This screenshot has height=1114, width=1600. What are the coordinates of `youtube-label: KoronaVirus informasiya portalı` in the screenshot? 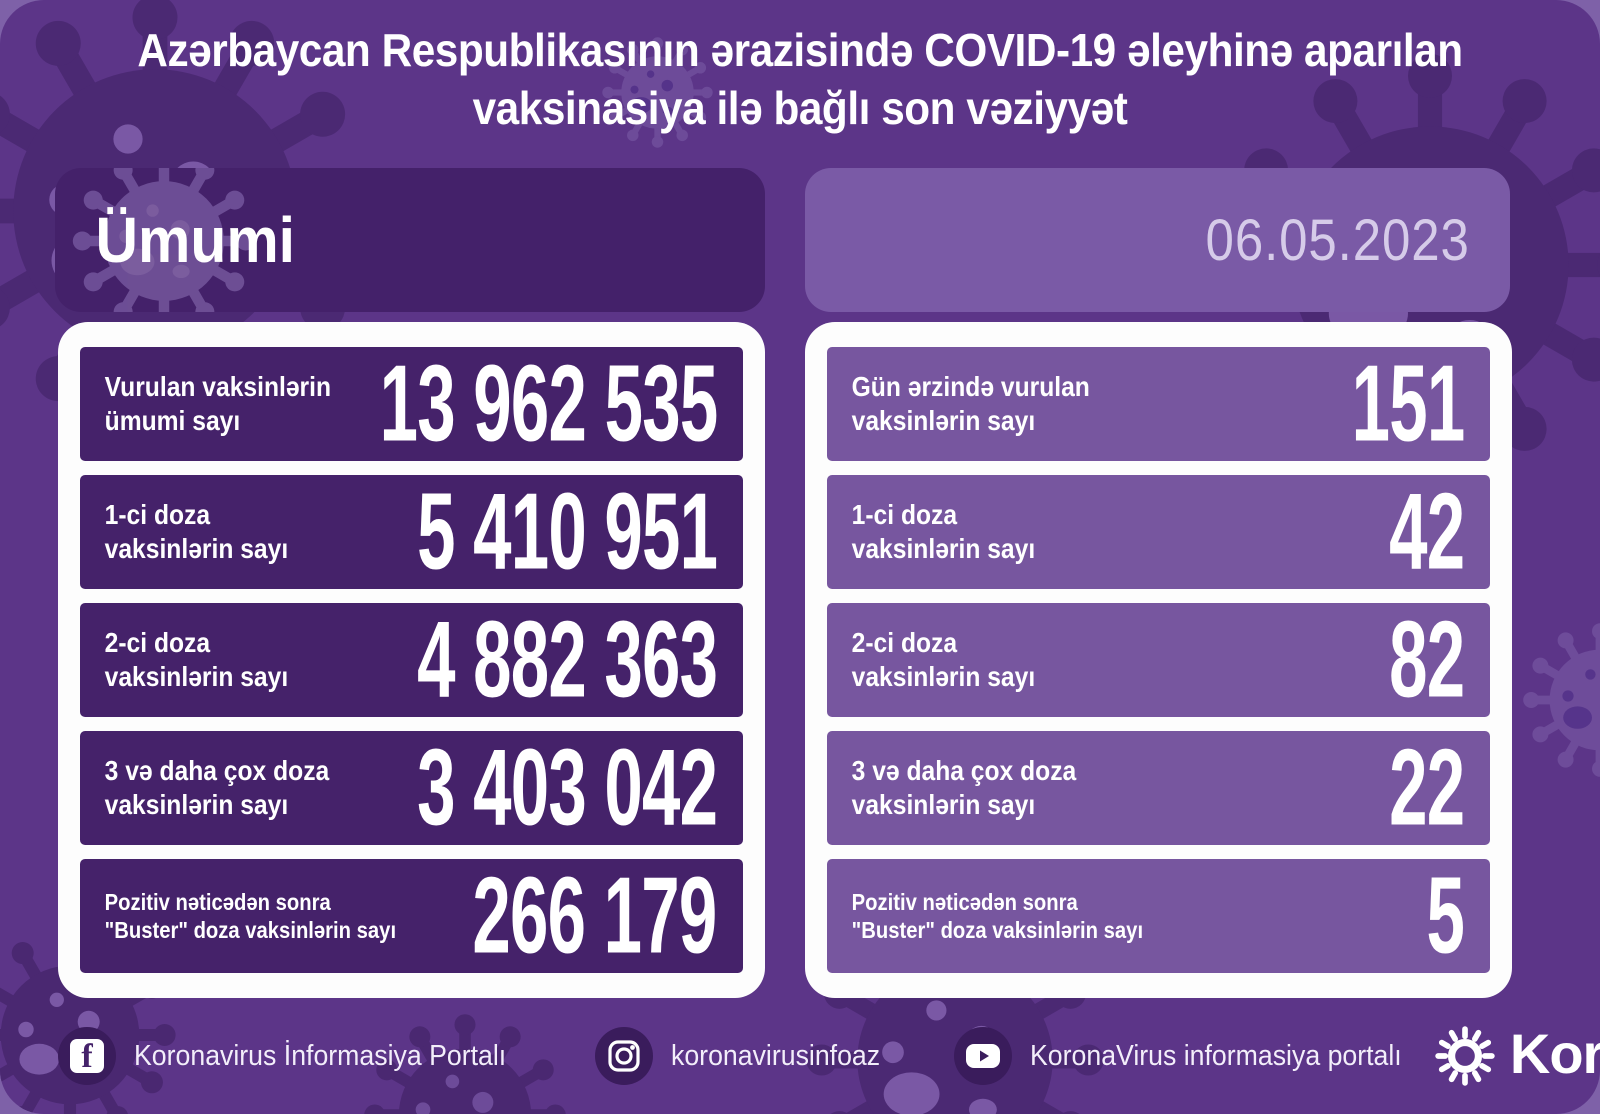 It's located at (1215, 1055).